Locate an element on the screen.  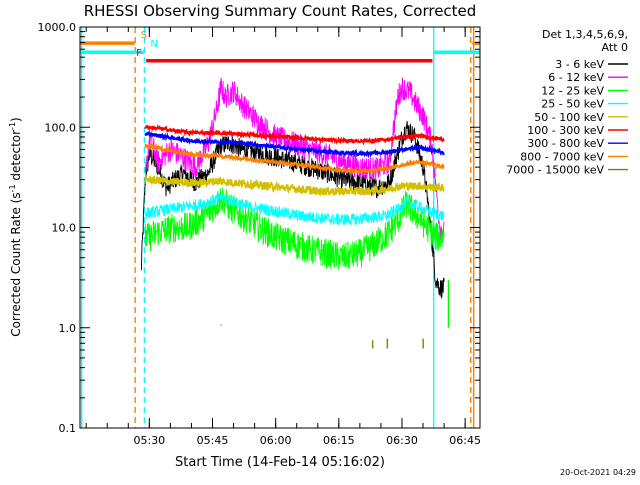
legend-entry-label-3: 25 - 50 keV is located at coordinates (572, 104).